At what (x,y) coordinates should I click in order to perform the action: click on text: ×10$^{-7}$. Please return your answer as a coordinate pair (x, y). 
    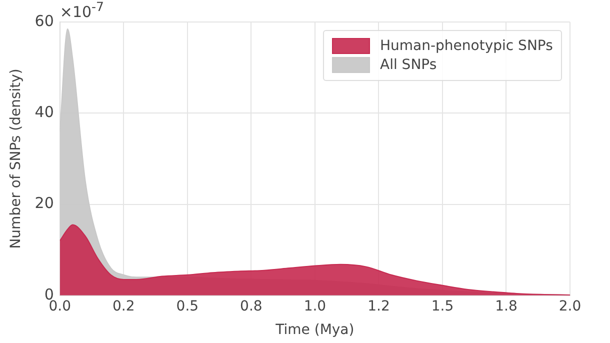
    Looking at the image, I should click on (82, 10).